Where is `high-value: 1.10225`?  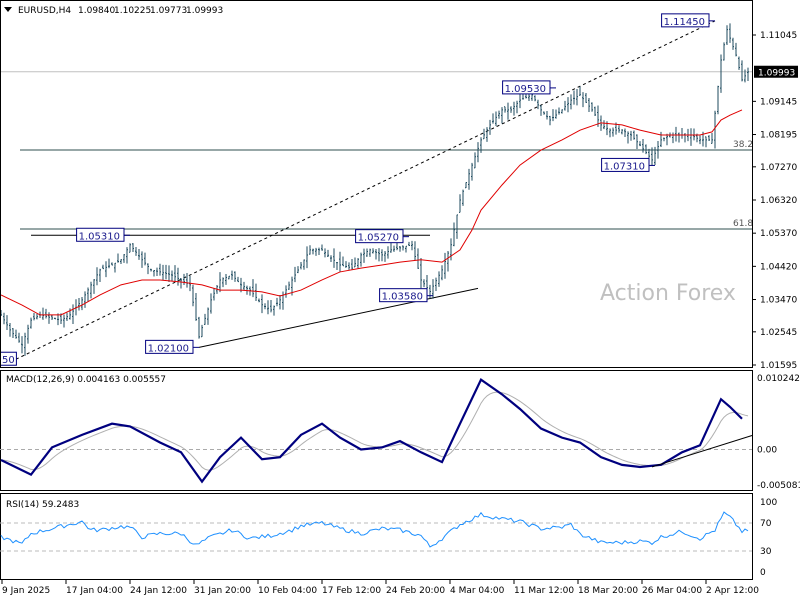
high-value: 1.10225 is located at coordinates (132, 11).